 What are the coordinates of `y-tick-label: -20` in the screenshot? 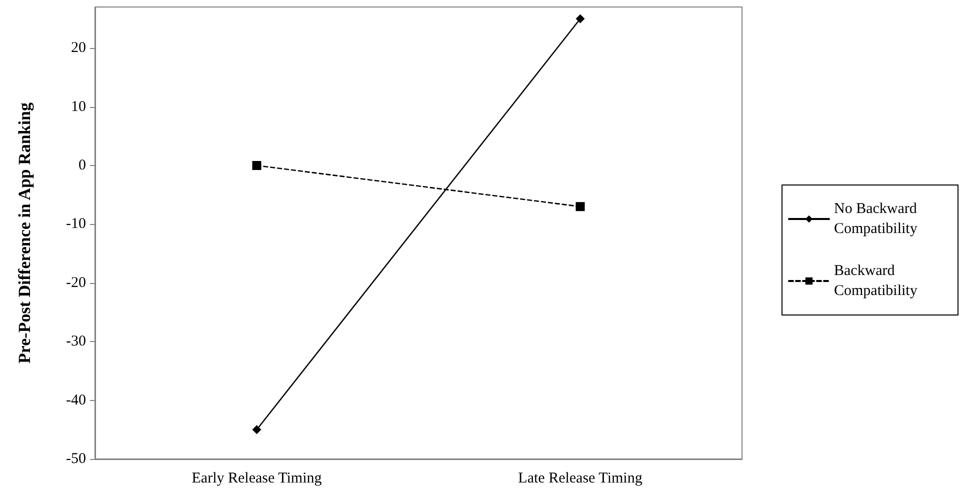 It's located at (76, 282).